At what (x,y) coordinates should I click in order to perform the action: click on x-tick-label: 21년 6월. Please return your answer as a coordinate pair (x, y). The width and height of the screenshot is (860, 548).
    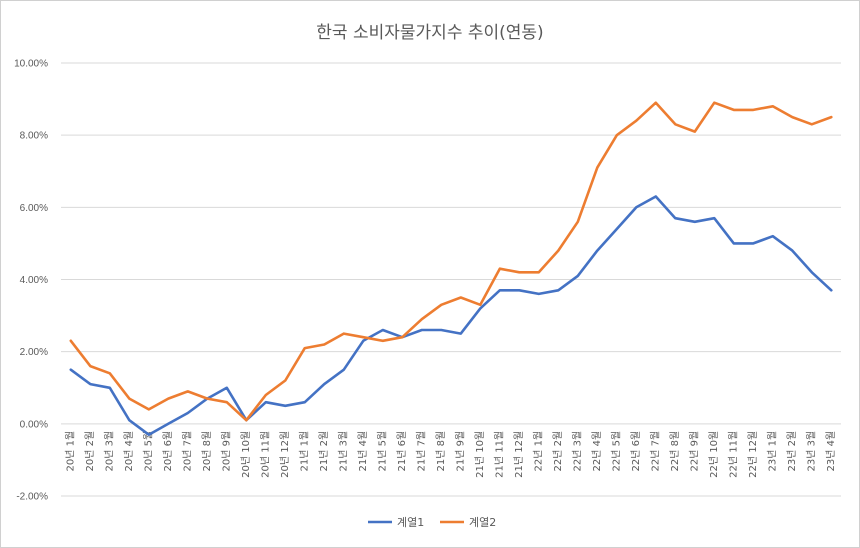
    Looking at the image, I should click on (402, 451).